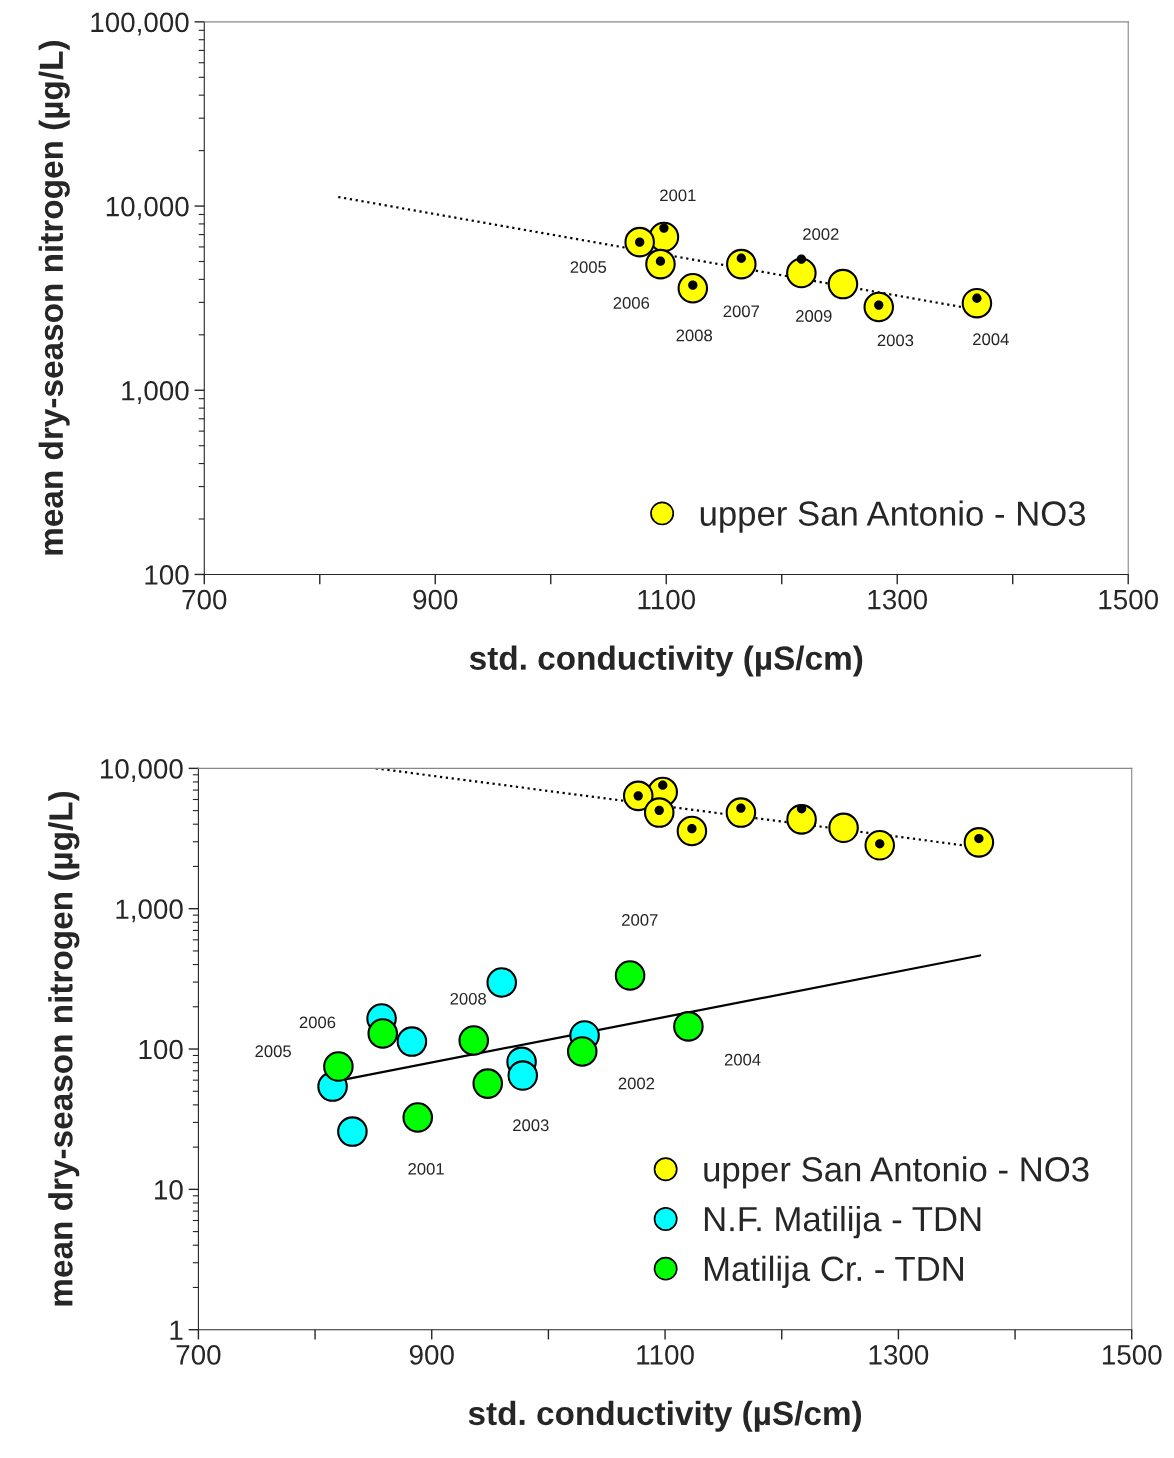 The width and height of the screenshot is (1174, 1458). I want to click on y-tick-label: 100,000, so click(140, 24).